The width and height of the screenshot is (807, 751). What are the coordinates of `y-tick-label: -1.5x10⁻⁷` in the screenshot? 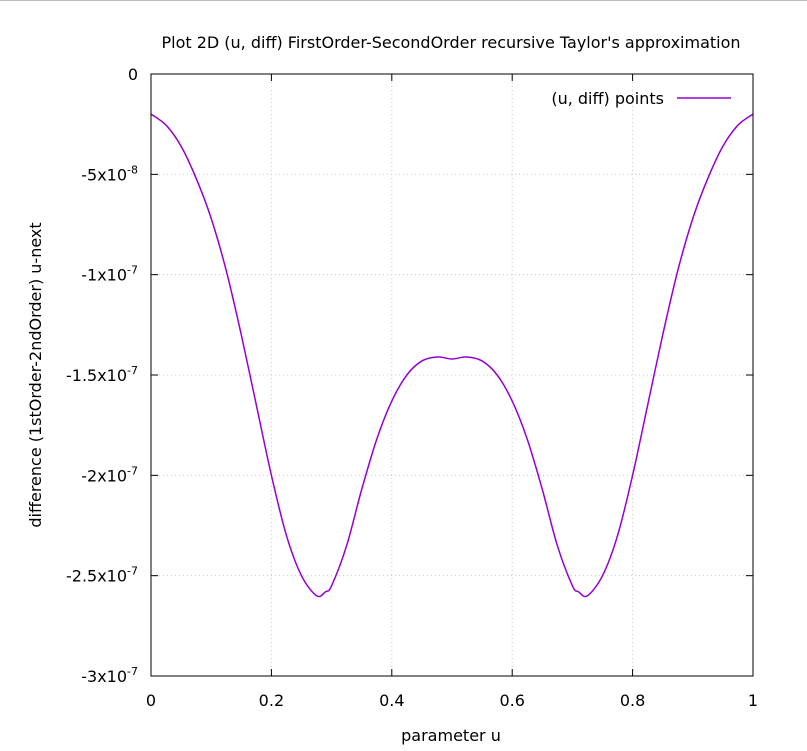 It's located at (102, 374).